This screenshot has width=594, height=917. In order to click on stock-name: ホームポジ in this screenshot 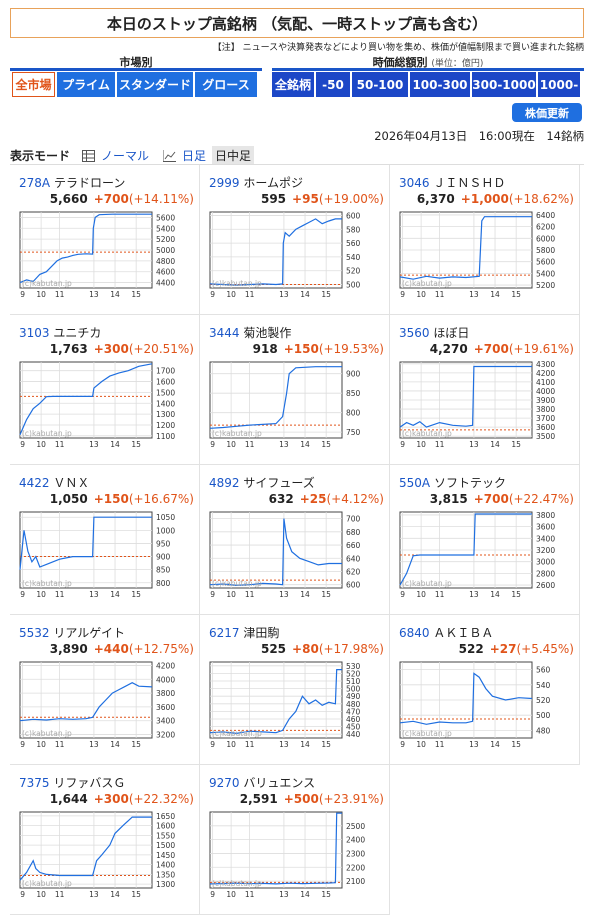, I will do `click(273, 183)`.